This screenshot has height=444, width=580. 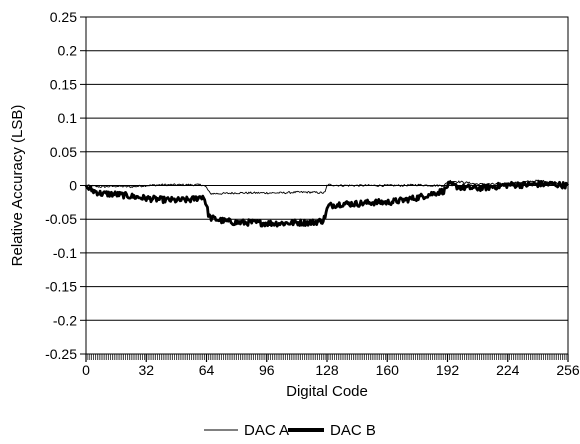 I want to click on x-tick-label: 32, so click(x=146, y=370).